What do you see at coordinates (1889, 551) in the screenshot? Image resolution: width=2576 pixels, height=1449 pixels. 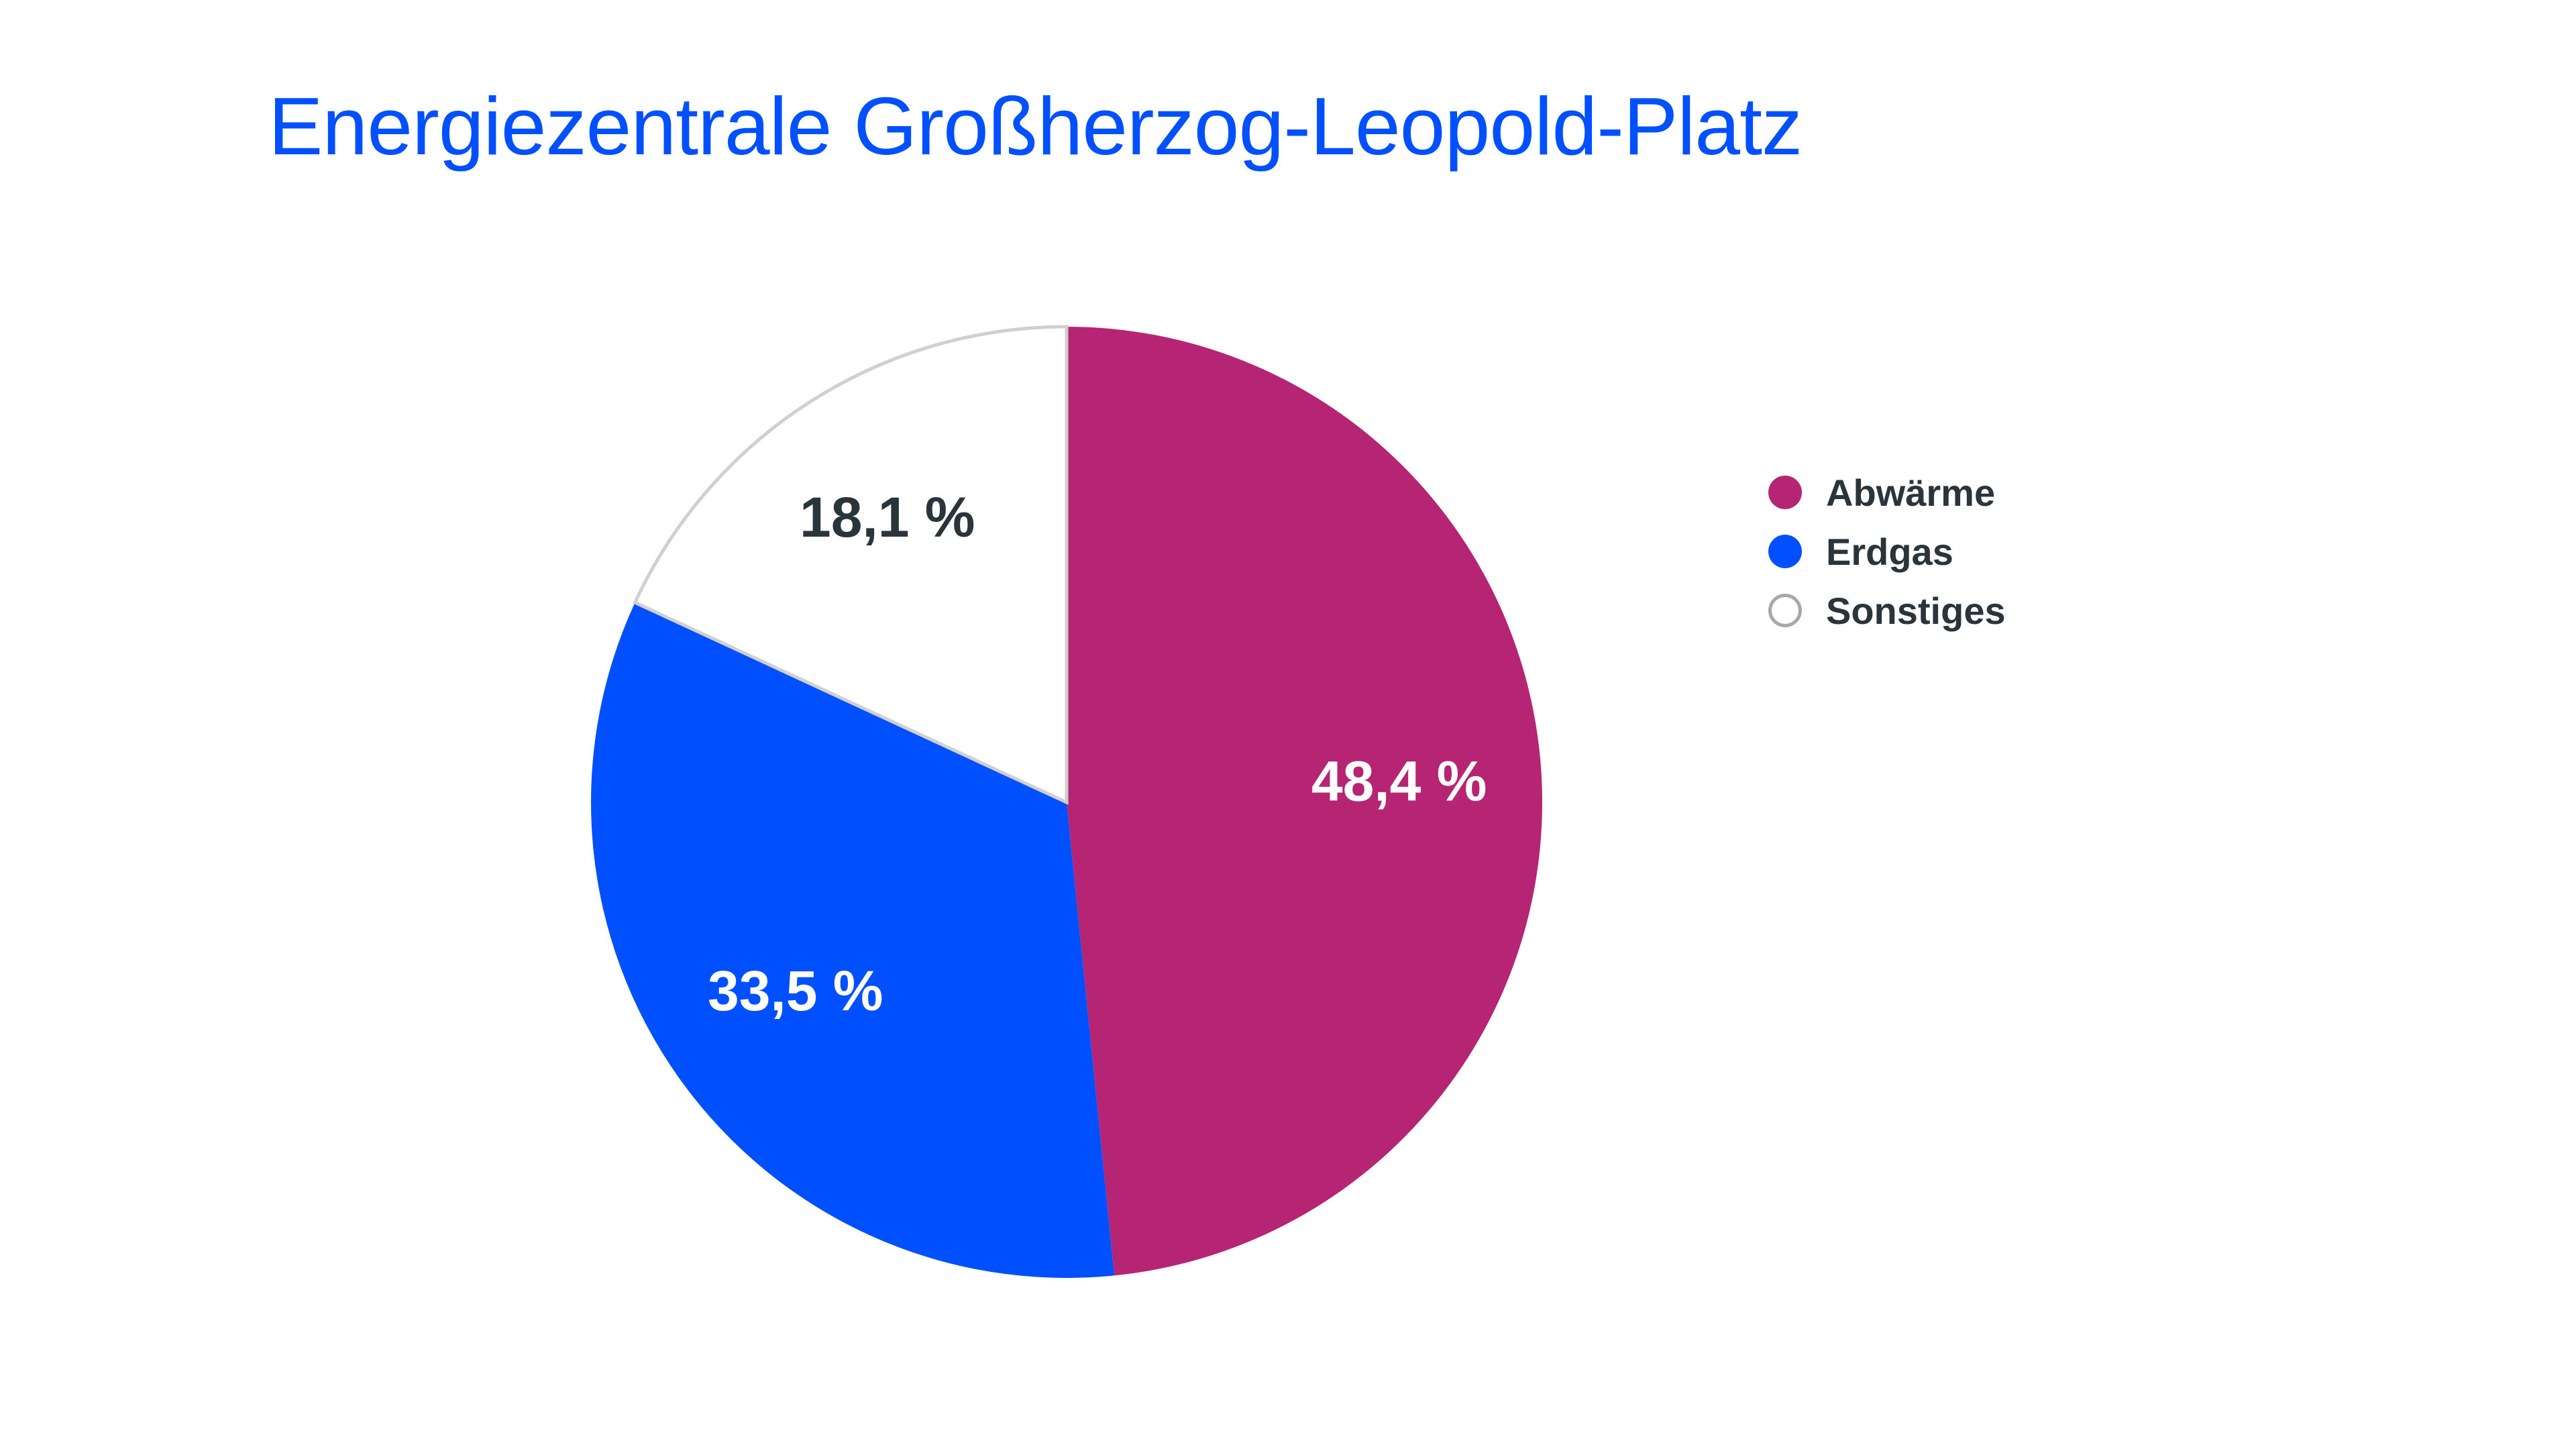 I see `legend-label: Erdgas` at bounding box center [1889, 551].